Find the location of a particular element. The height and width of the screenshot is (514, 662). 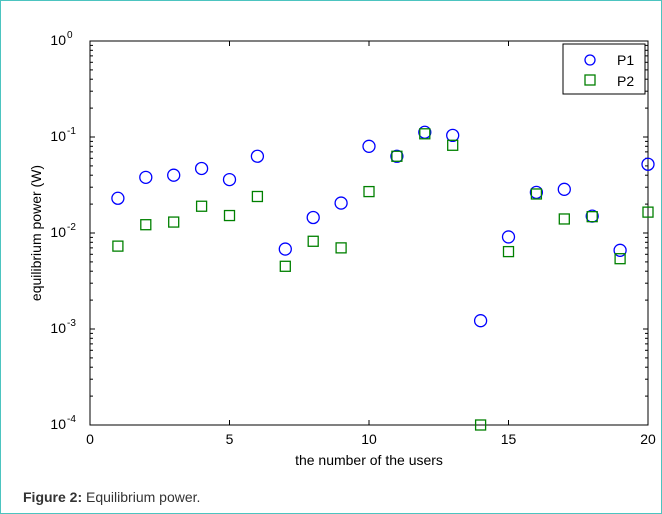

legend-p1-label: P1 is located at coordinates (625, 60).